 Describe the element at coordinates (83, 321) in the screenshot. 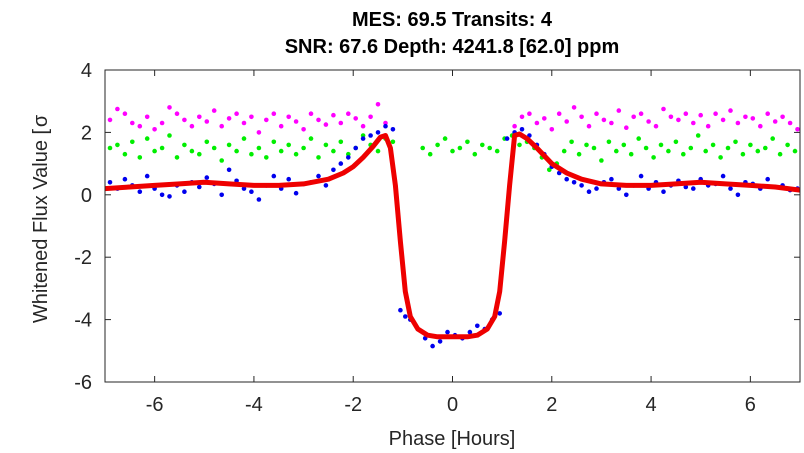

I see `y-tick-label: -4` at that location.